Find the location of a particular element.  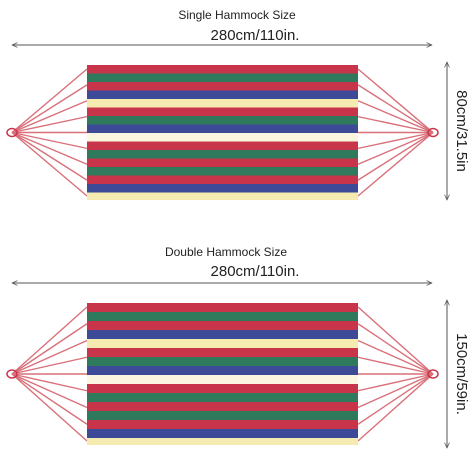

single-width-label: 280cm/110in. is located at coordinates (255, 35).